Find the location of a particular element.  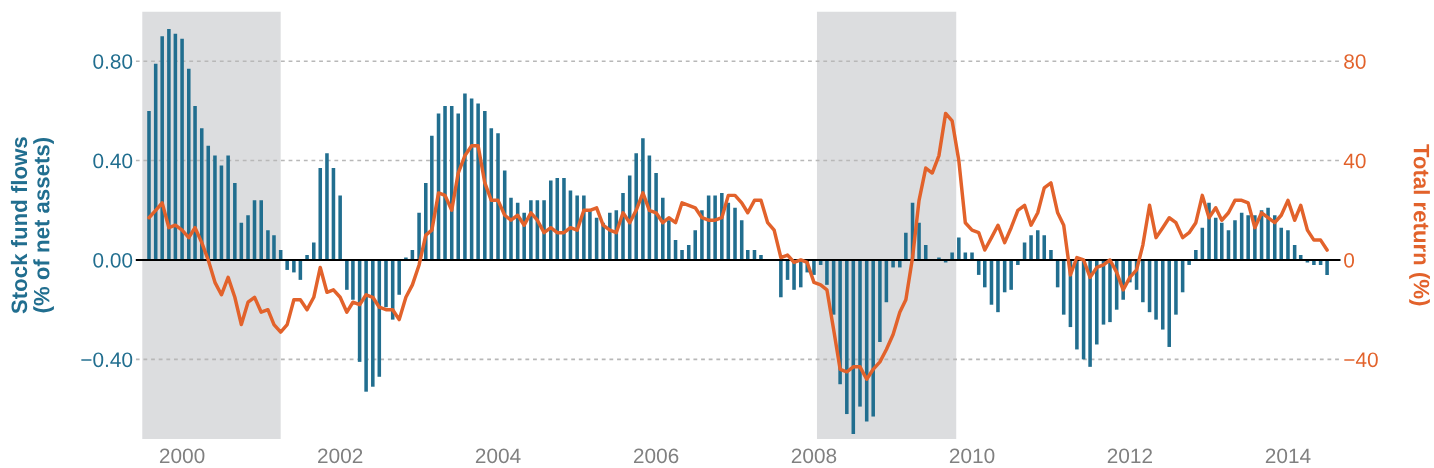

y-tick-label: 0.00 is located at coordinates (113, 260).